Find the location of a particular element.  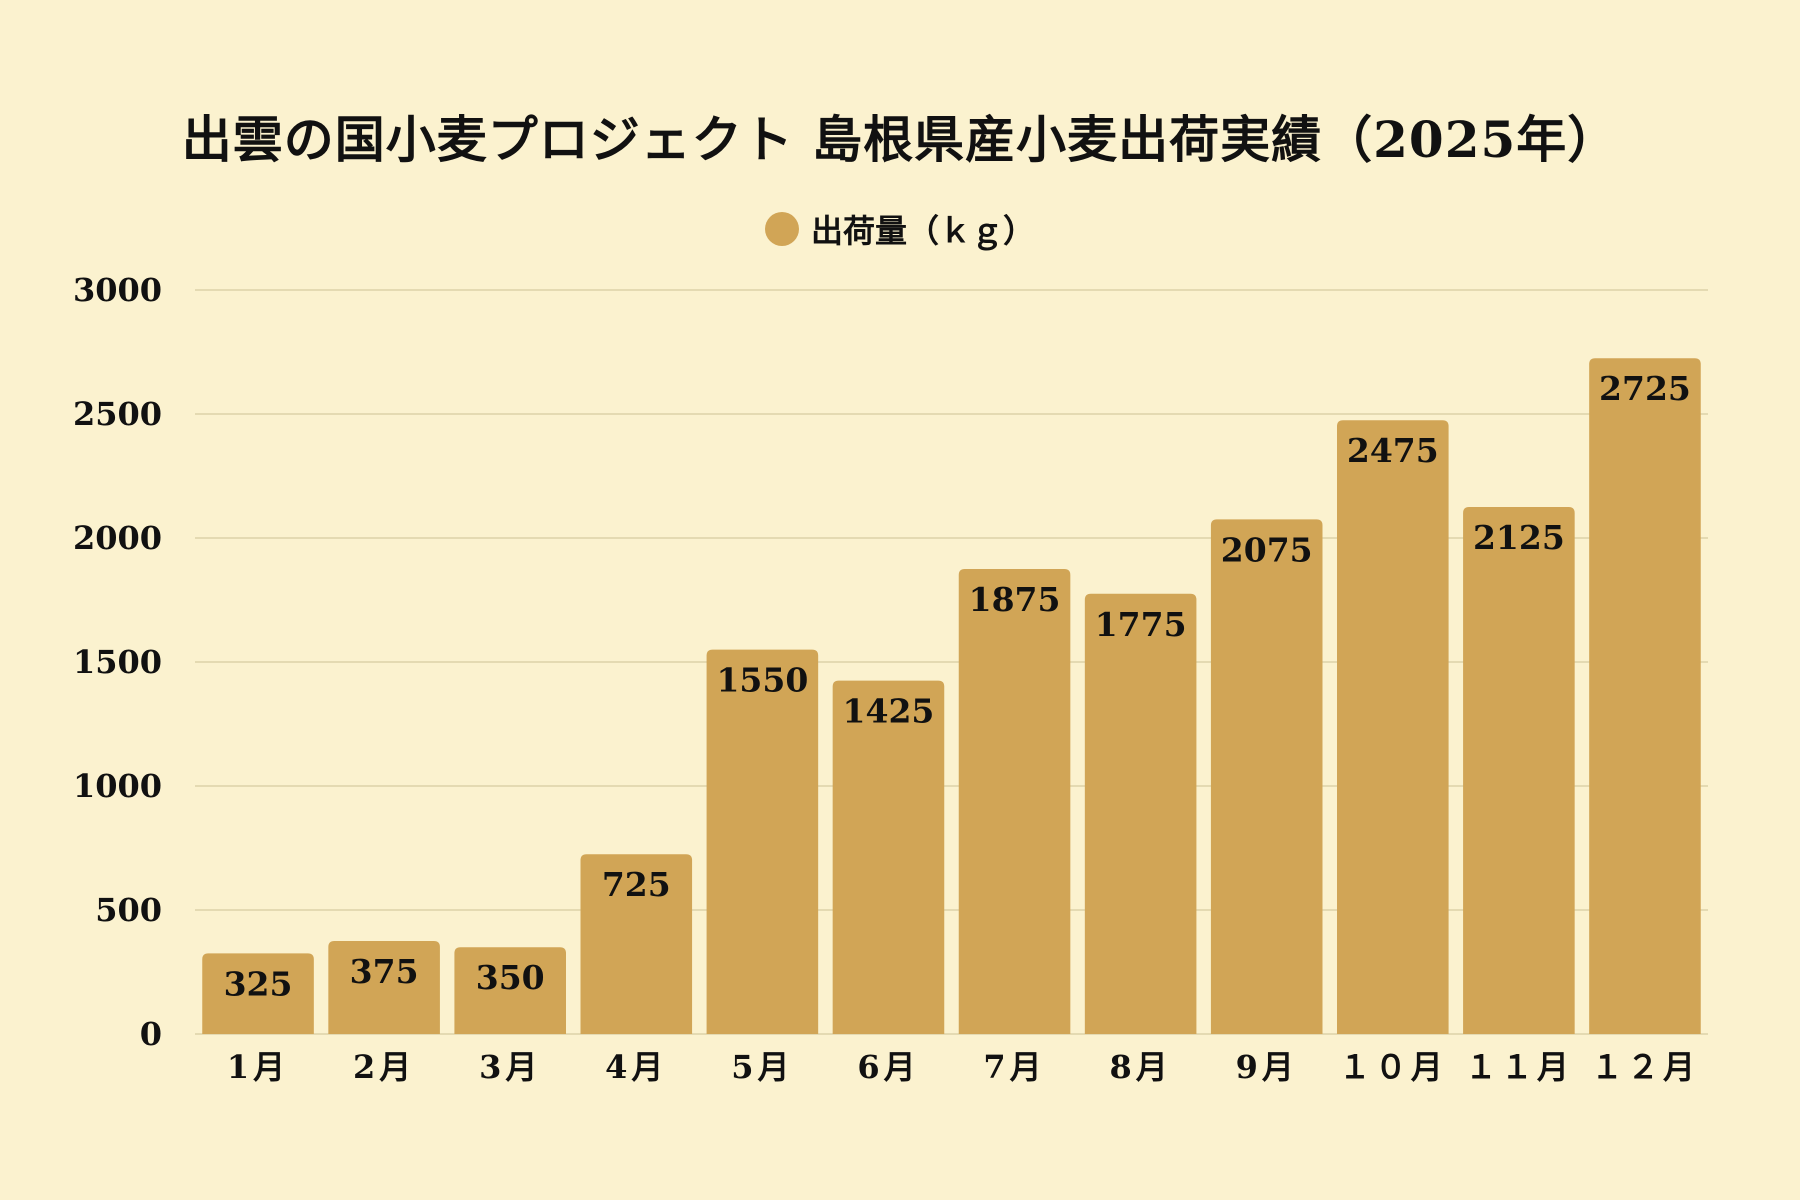

chart-title: 出雲の国小麦プロジェクト 島根県産小麦出荷実績（2025年） is located at coordinates (900, 139).